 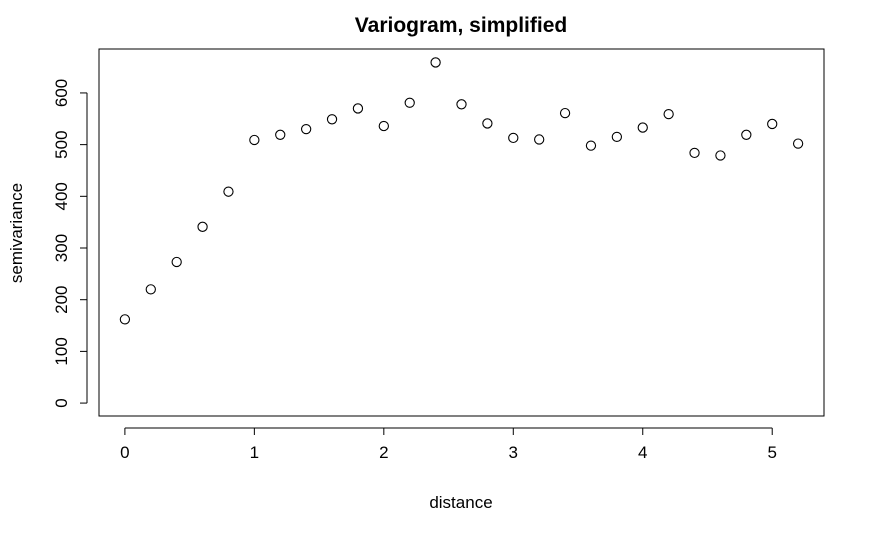 What do you see at coordinates (61, 196) in the screenshot?
I see `y-tick-label: 400` at bounding box center [61, 196].